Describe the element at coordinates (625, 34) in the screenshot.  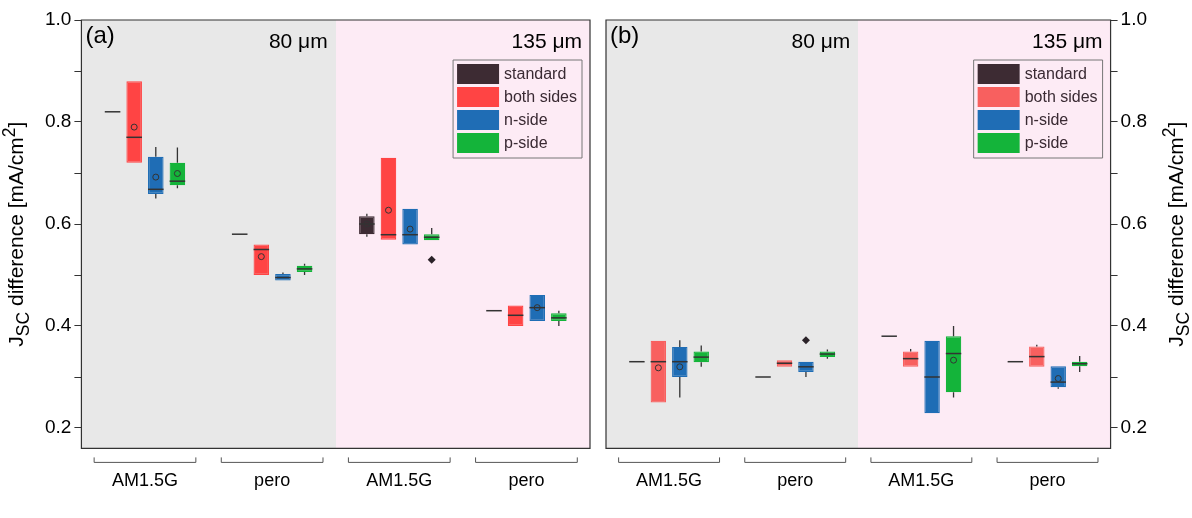
I see `chart-title: (b)` at that location.